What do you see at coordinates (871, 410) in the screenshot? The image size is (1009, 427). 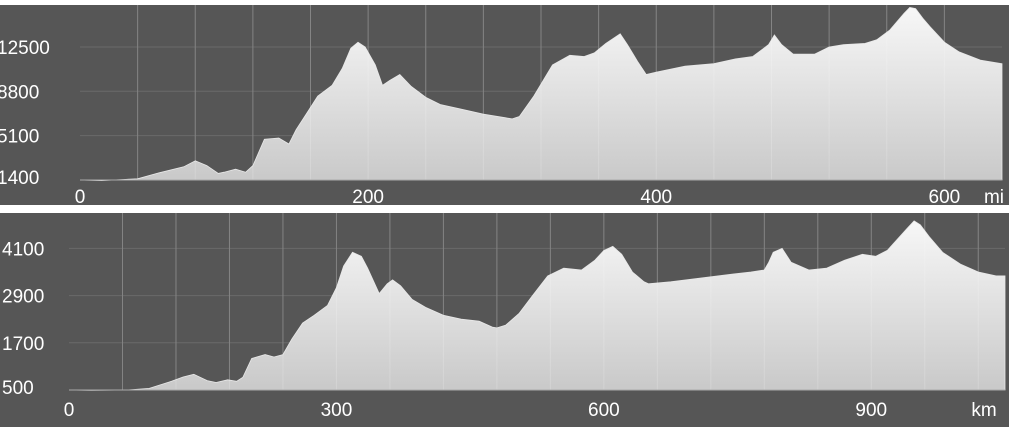 I see `x-tick-label: 900` at bounding box center [871, 410].